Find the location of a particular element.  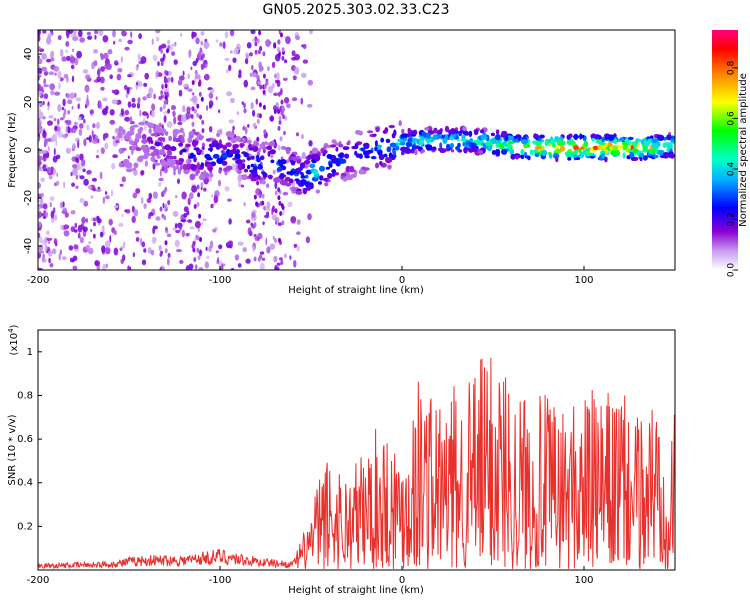

spectrogram-y-tick-label: 20 is located at coordinates (28, 102).